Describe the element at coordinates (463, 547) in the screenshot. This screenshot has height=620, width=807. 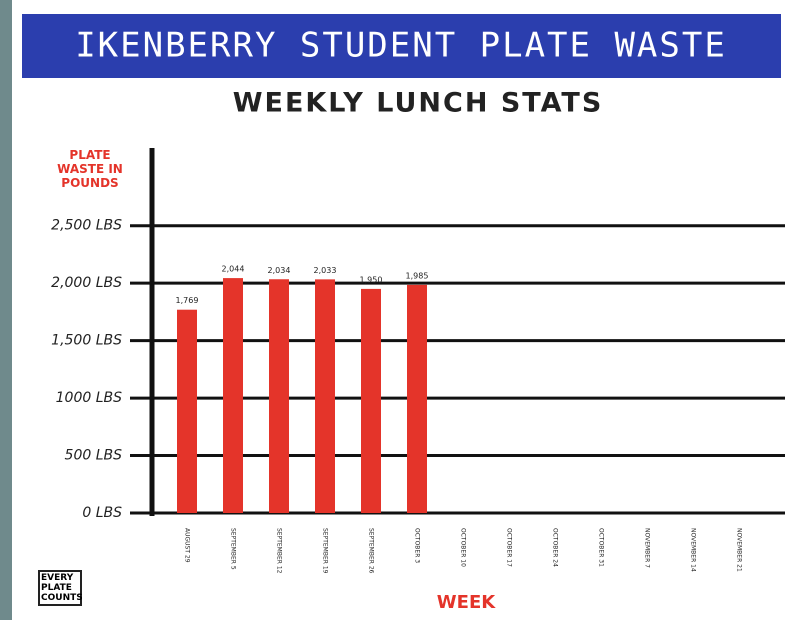
I see `x-tick-label: OCTOBER 10` at that location.